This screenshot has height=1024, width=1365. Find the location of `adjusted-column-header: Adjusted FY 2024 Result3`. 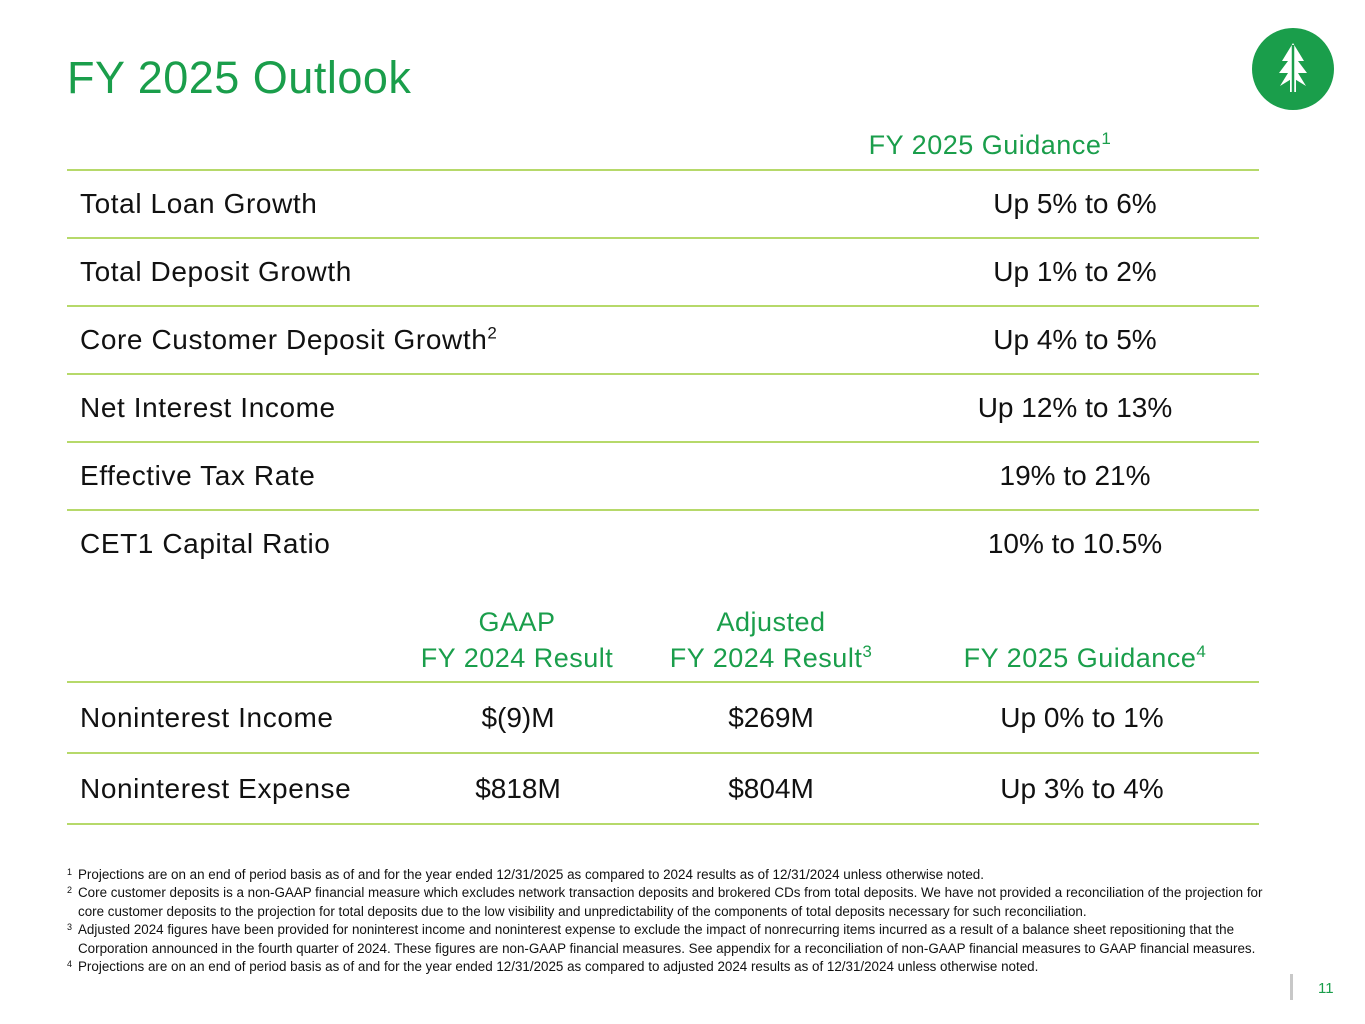

adjusted-column-header: Adjusted FY 2024 Result3 is located at coordinates (771, 640).